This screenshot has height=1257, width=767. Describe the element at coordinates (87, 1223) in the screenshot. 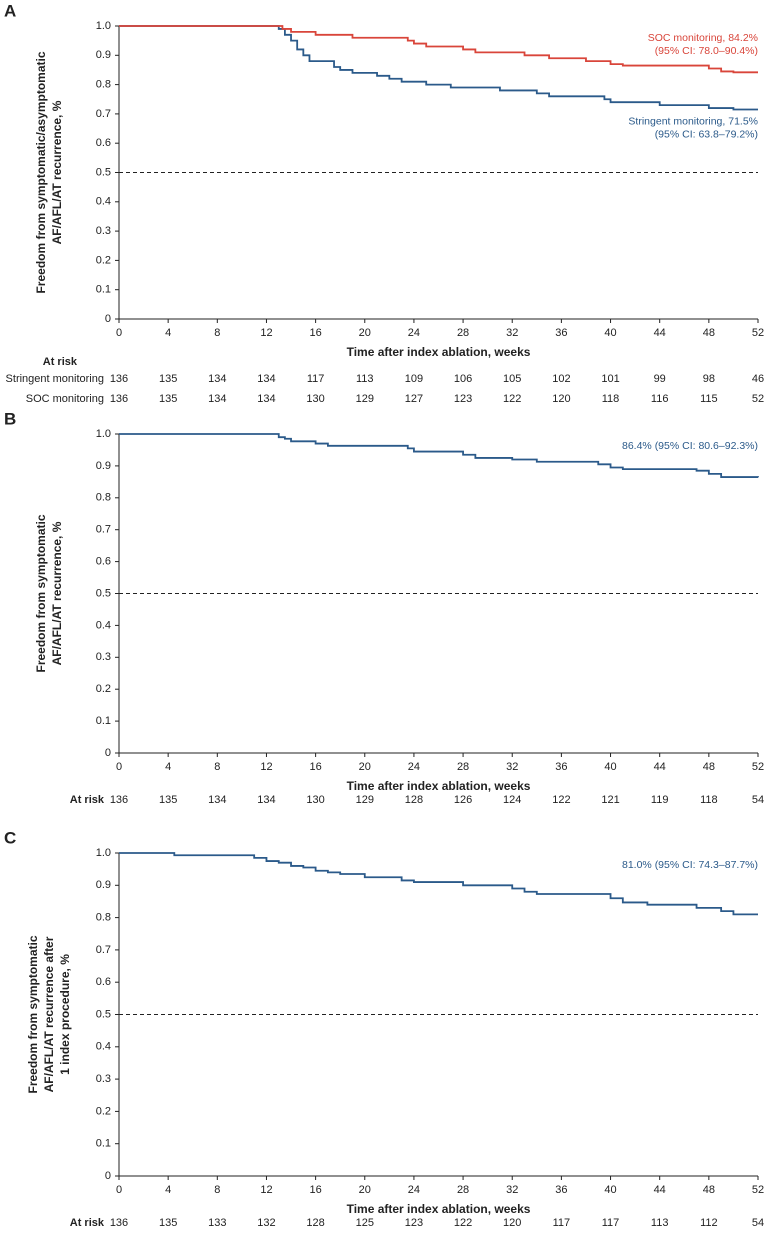

I see `at-risk-row-label: At risk` at that location.